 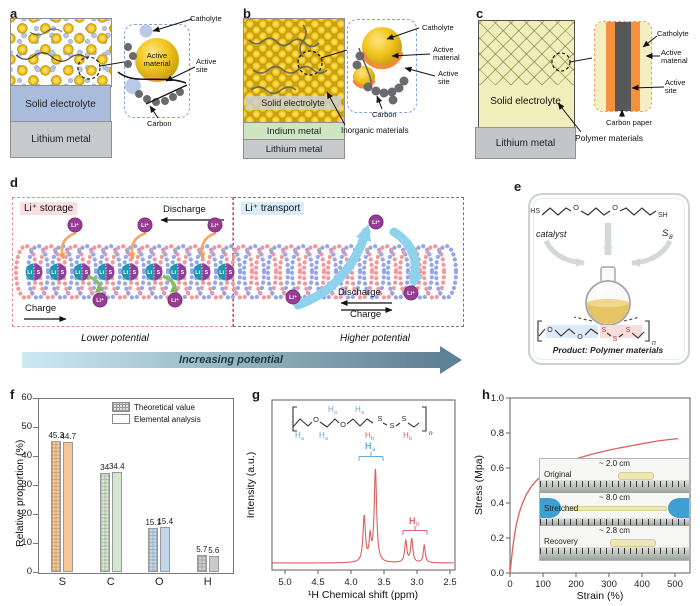 I want to click on y-tick-label: 0.6, so click(x=497, y=468).